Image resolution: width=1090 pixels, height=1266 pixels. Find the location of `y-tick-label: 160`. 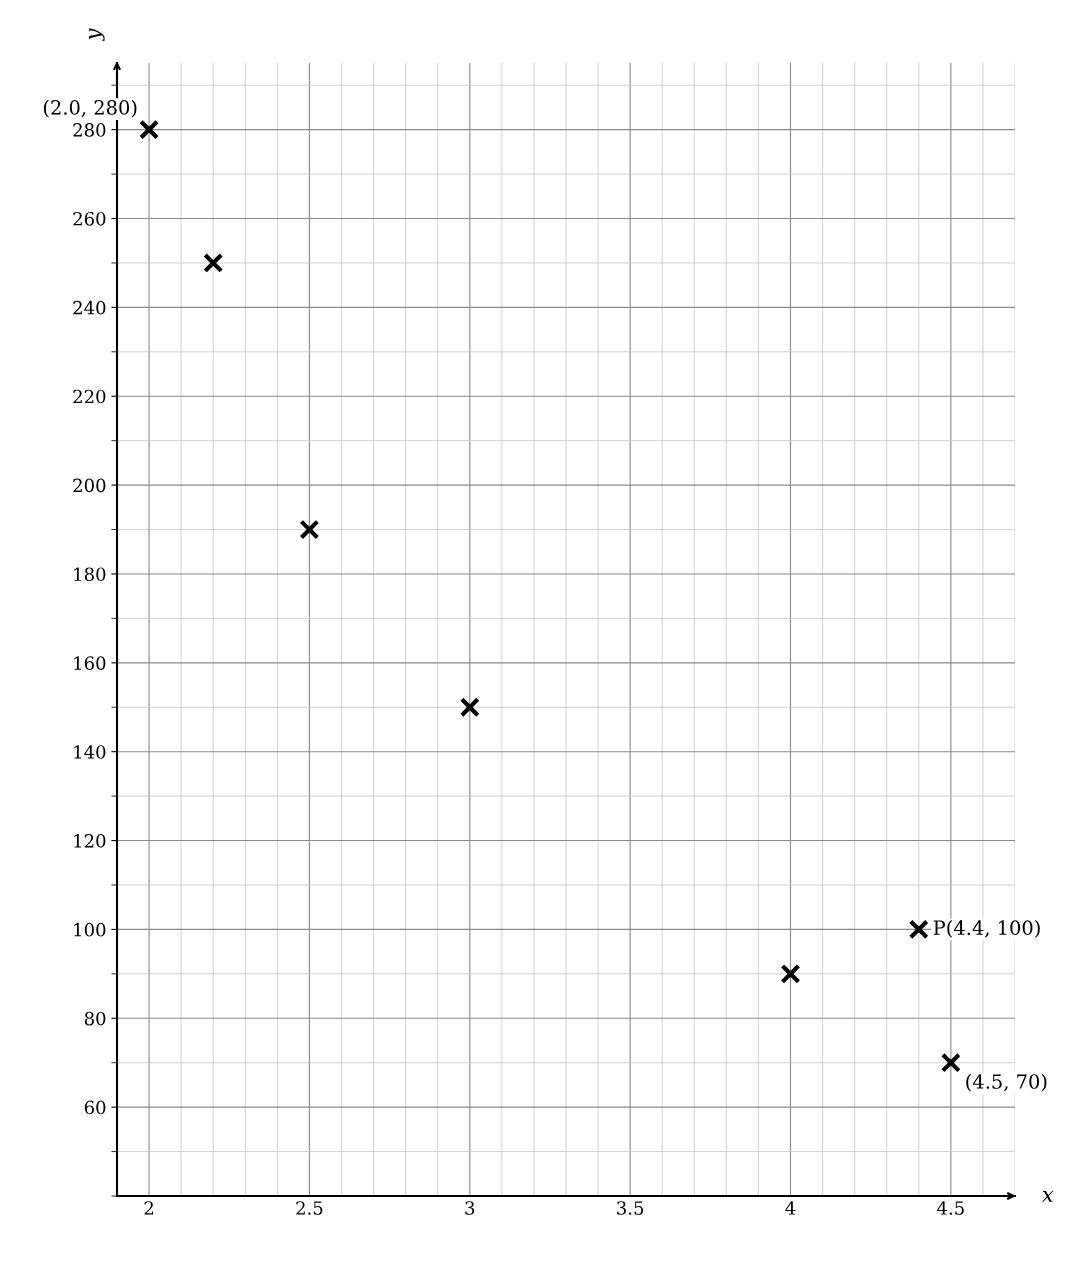

y-tick-label: 160 is located at coordinates (90, 663).